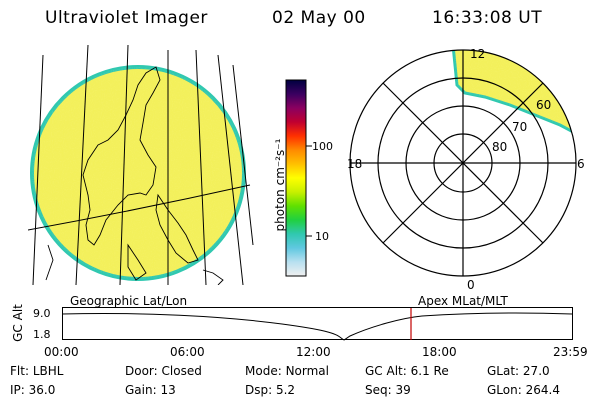 Image resolution: width=600 pixels, height=400 pixels. I want to click on info-ip: IP: 36.0, so click(33, 390).